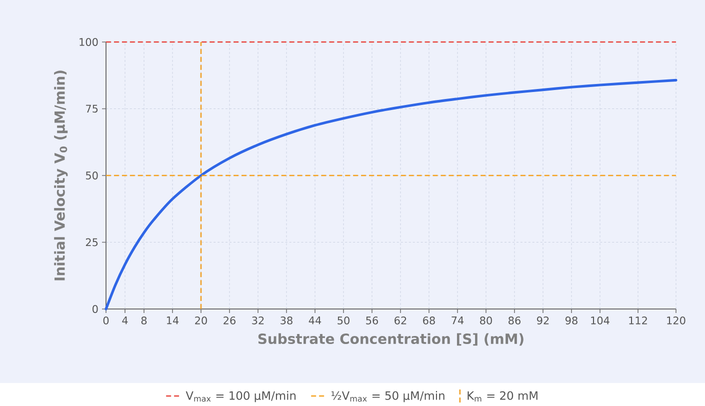 The width and height of the screenshot is (705, 406). I want to click on x-tick-label: 8, so click(144, 320).